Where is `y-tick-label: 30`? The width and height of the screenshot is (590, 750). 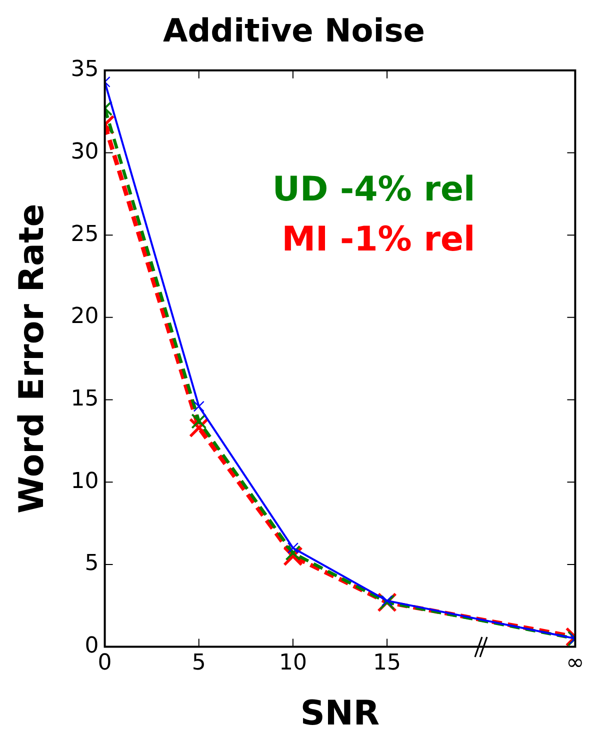
y-tick-label: 30 is located at coordinates (84, 151).